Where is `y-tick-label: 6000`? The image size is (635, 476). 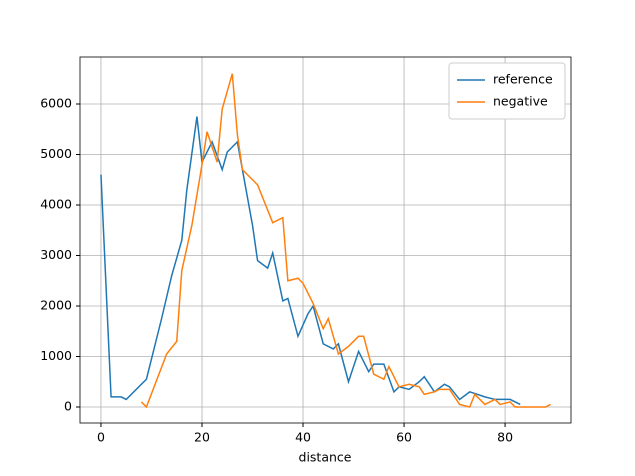 y-tick-label: 6000 is located at coordinates (56, 103).